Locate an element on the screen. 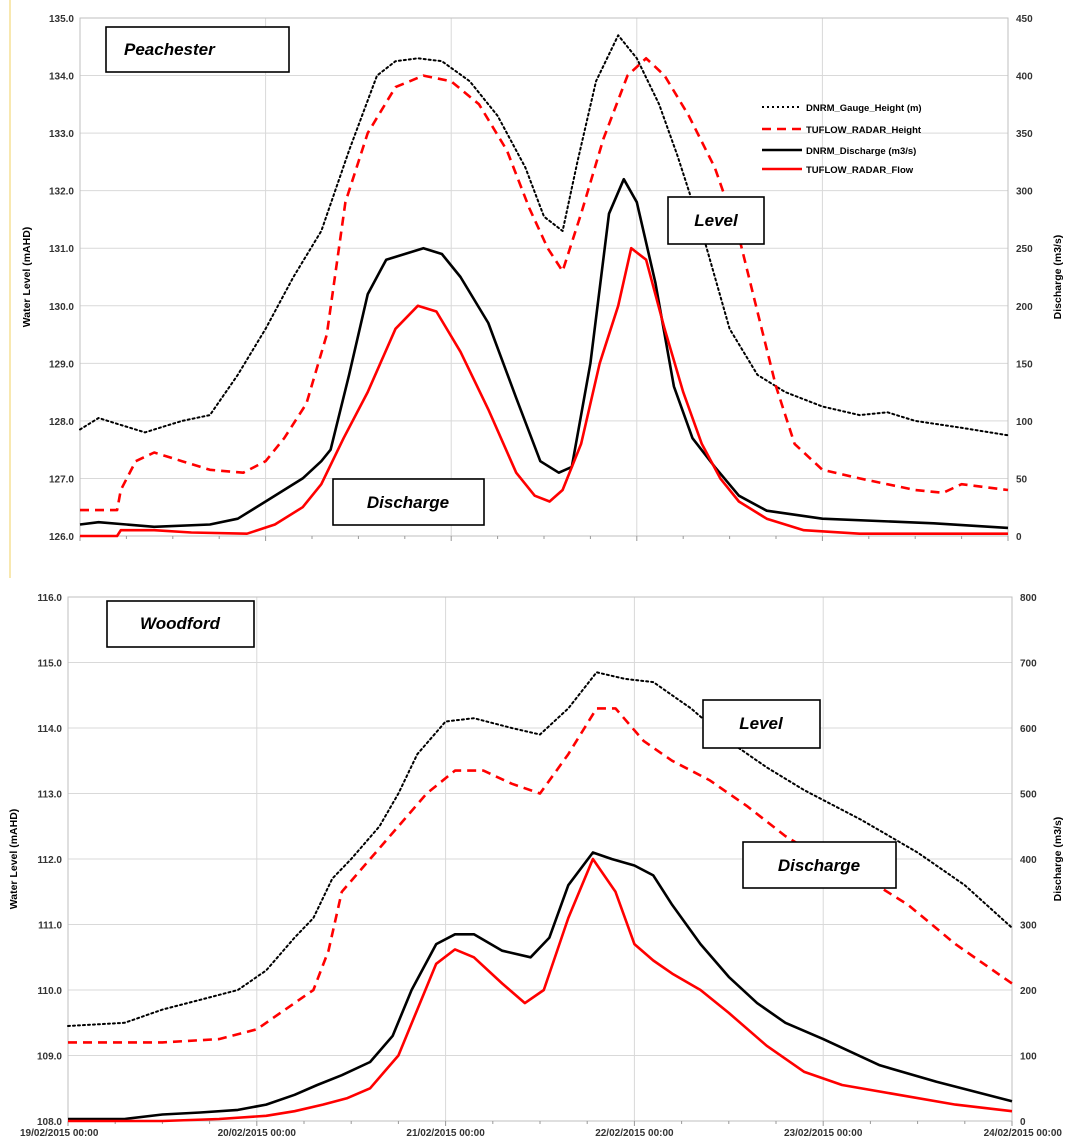 The width and height of the screenshot is (1066, 1142). left-tick-label: 126.0 is located at coordinates (61, 537).